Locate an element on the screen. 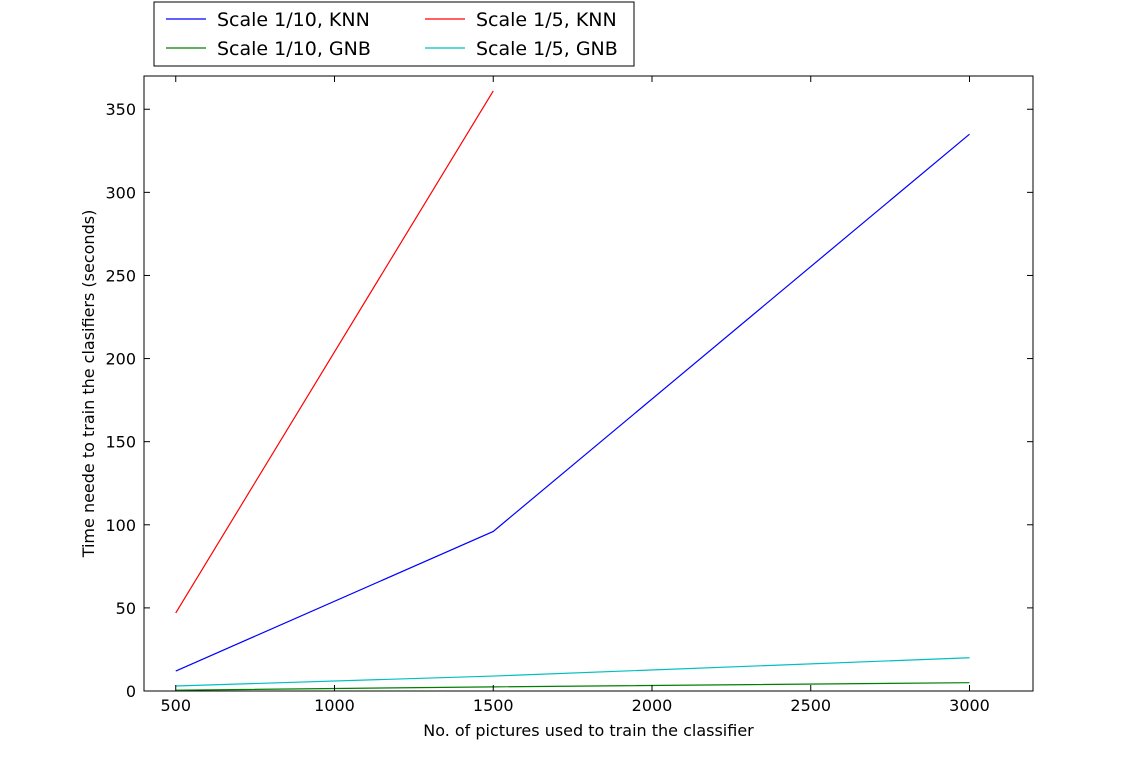 The image size is (1147, 768). y-tick-label: 150 is located at coordinates (120, 442).